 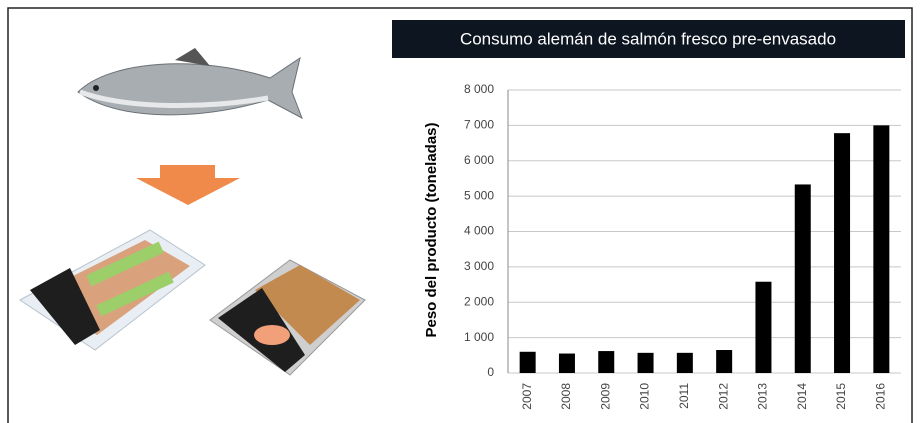 I want to click on y-tick-label: 2 000, so click(x=479, y=301).